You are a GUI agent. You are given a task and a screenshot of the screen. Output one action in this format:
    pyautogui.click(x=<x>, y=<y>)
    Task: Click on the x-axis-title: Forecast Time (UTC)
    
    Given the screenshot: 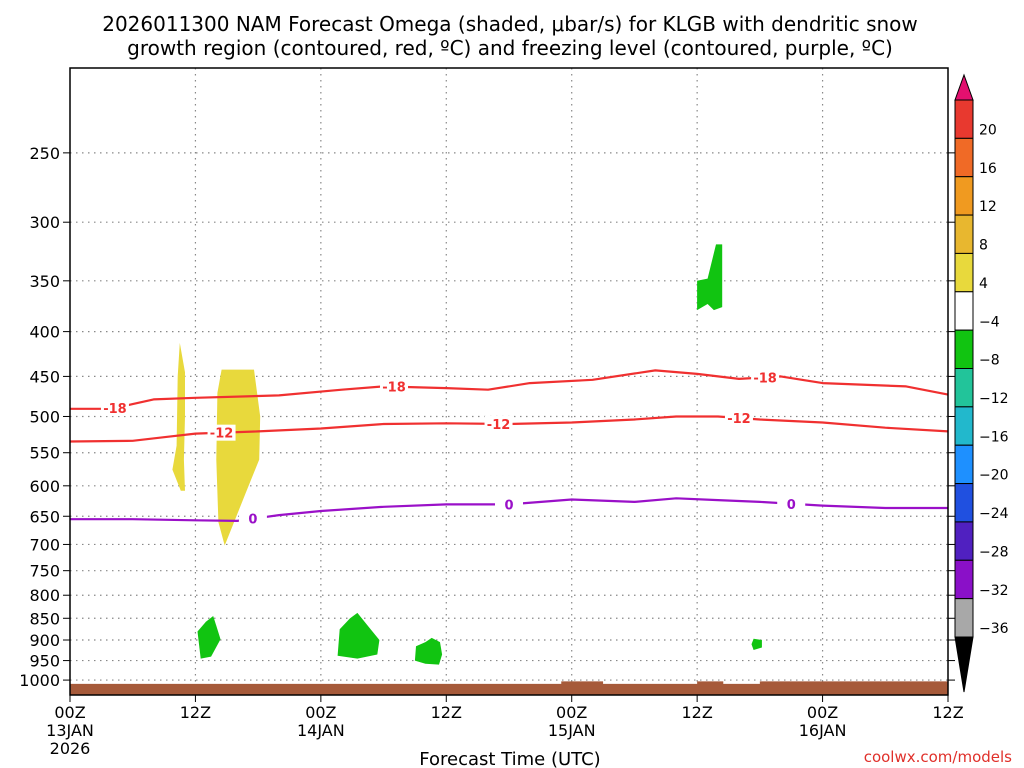 What is the action you would take?
    pyautogui.click(x=509, y=758)
    